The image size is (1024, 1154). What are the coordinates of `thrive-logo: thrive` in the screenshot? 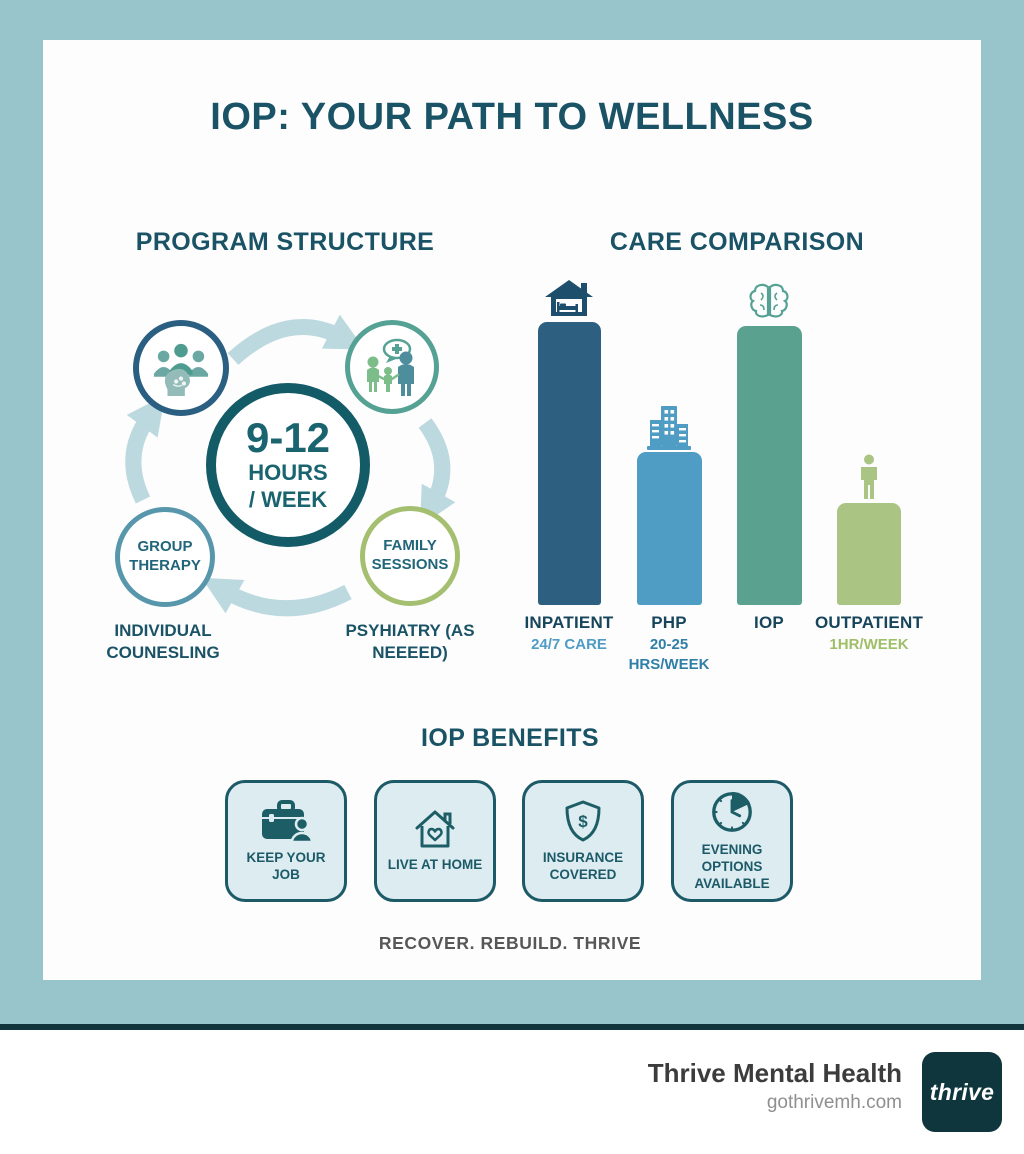 It's located at (962, 1092).